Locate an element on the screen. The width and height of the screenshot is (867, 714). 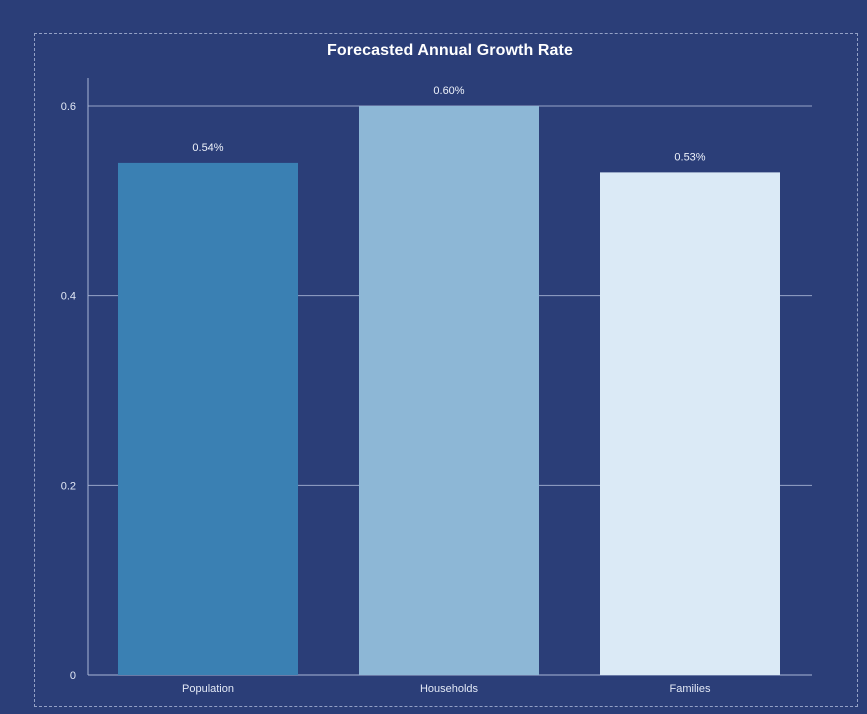
category-label-households: Households is located at coordinates (449, 689).